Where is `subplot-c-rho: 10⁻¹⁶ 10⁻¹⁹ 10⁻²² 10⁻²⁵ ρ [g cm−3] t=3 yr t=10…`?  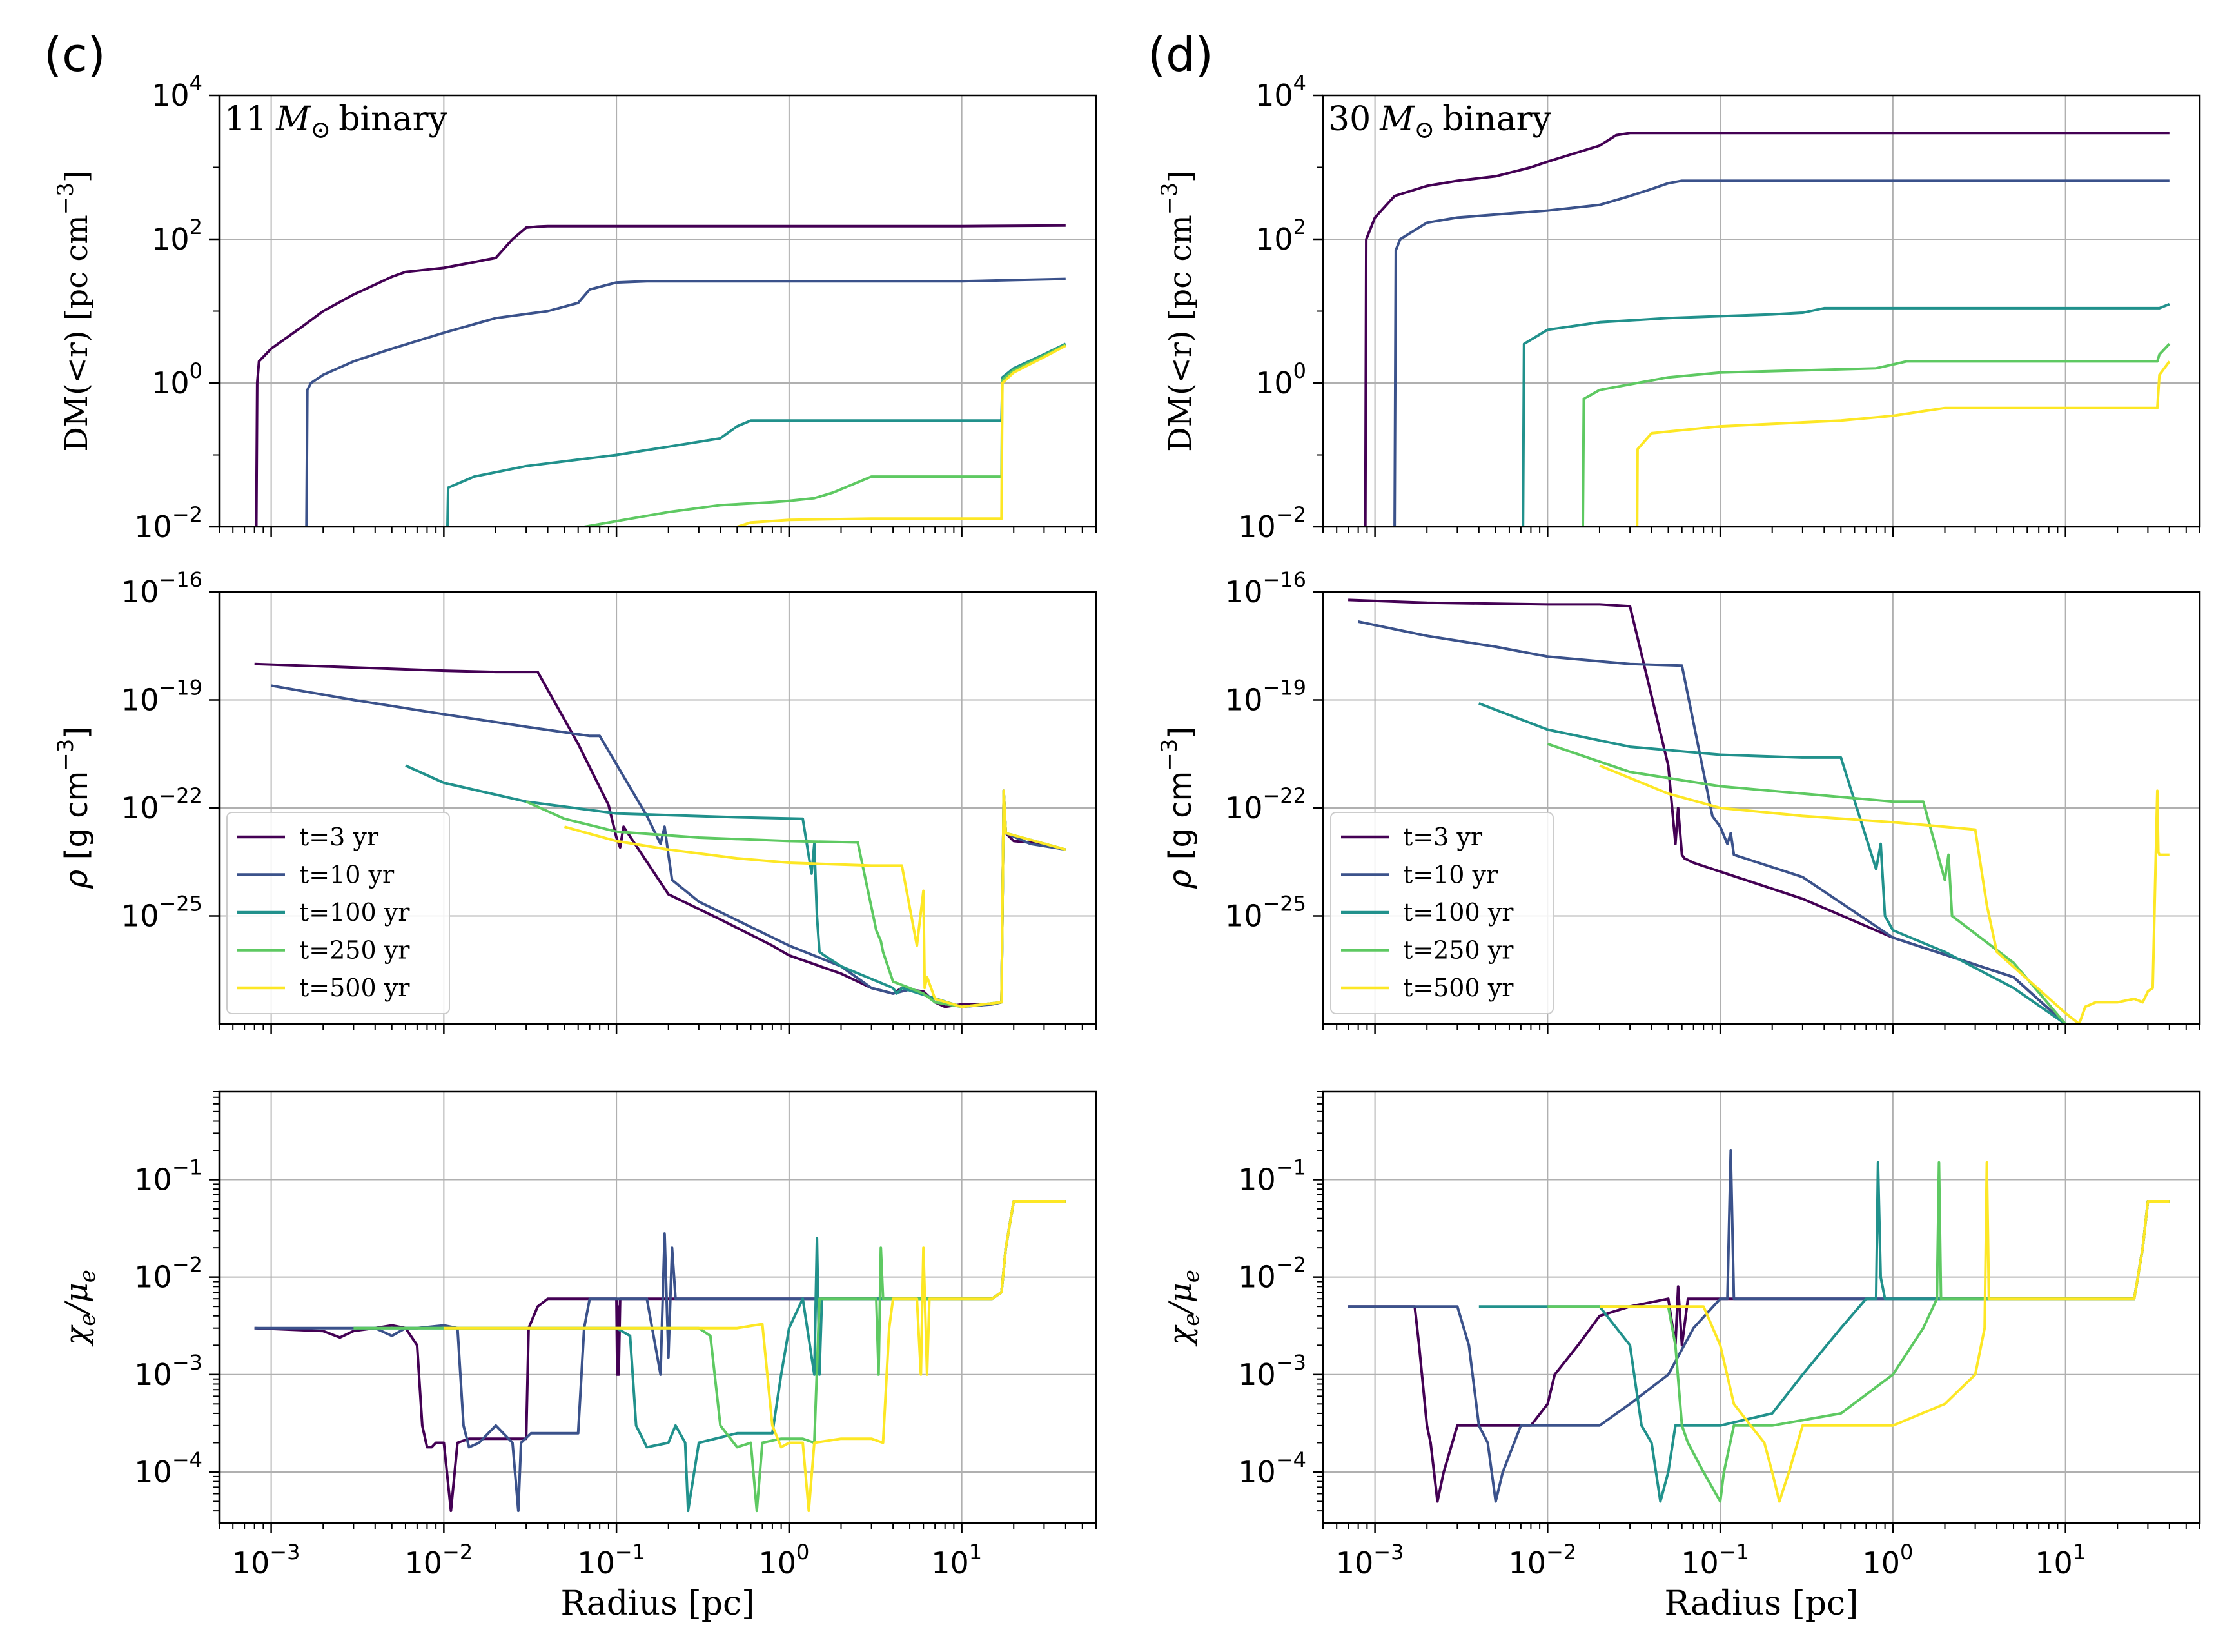
subplot-c-rho: 10⁻¹⁶ 10⁻¹⁹ 10⁻²² 10⁻²⁵ ρ [g cm−3] t=3 yr t=10… is located at coordinates (575, 801).